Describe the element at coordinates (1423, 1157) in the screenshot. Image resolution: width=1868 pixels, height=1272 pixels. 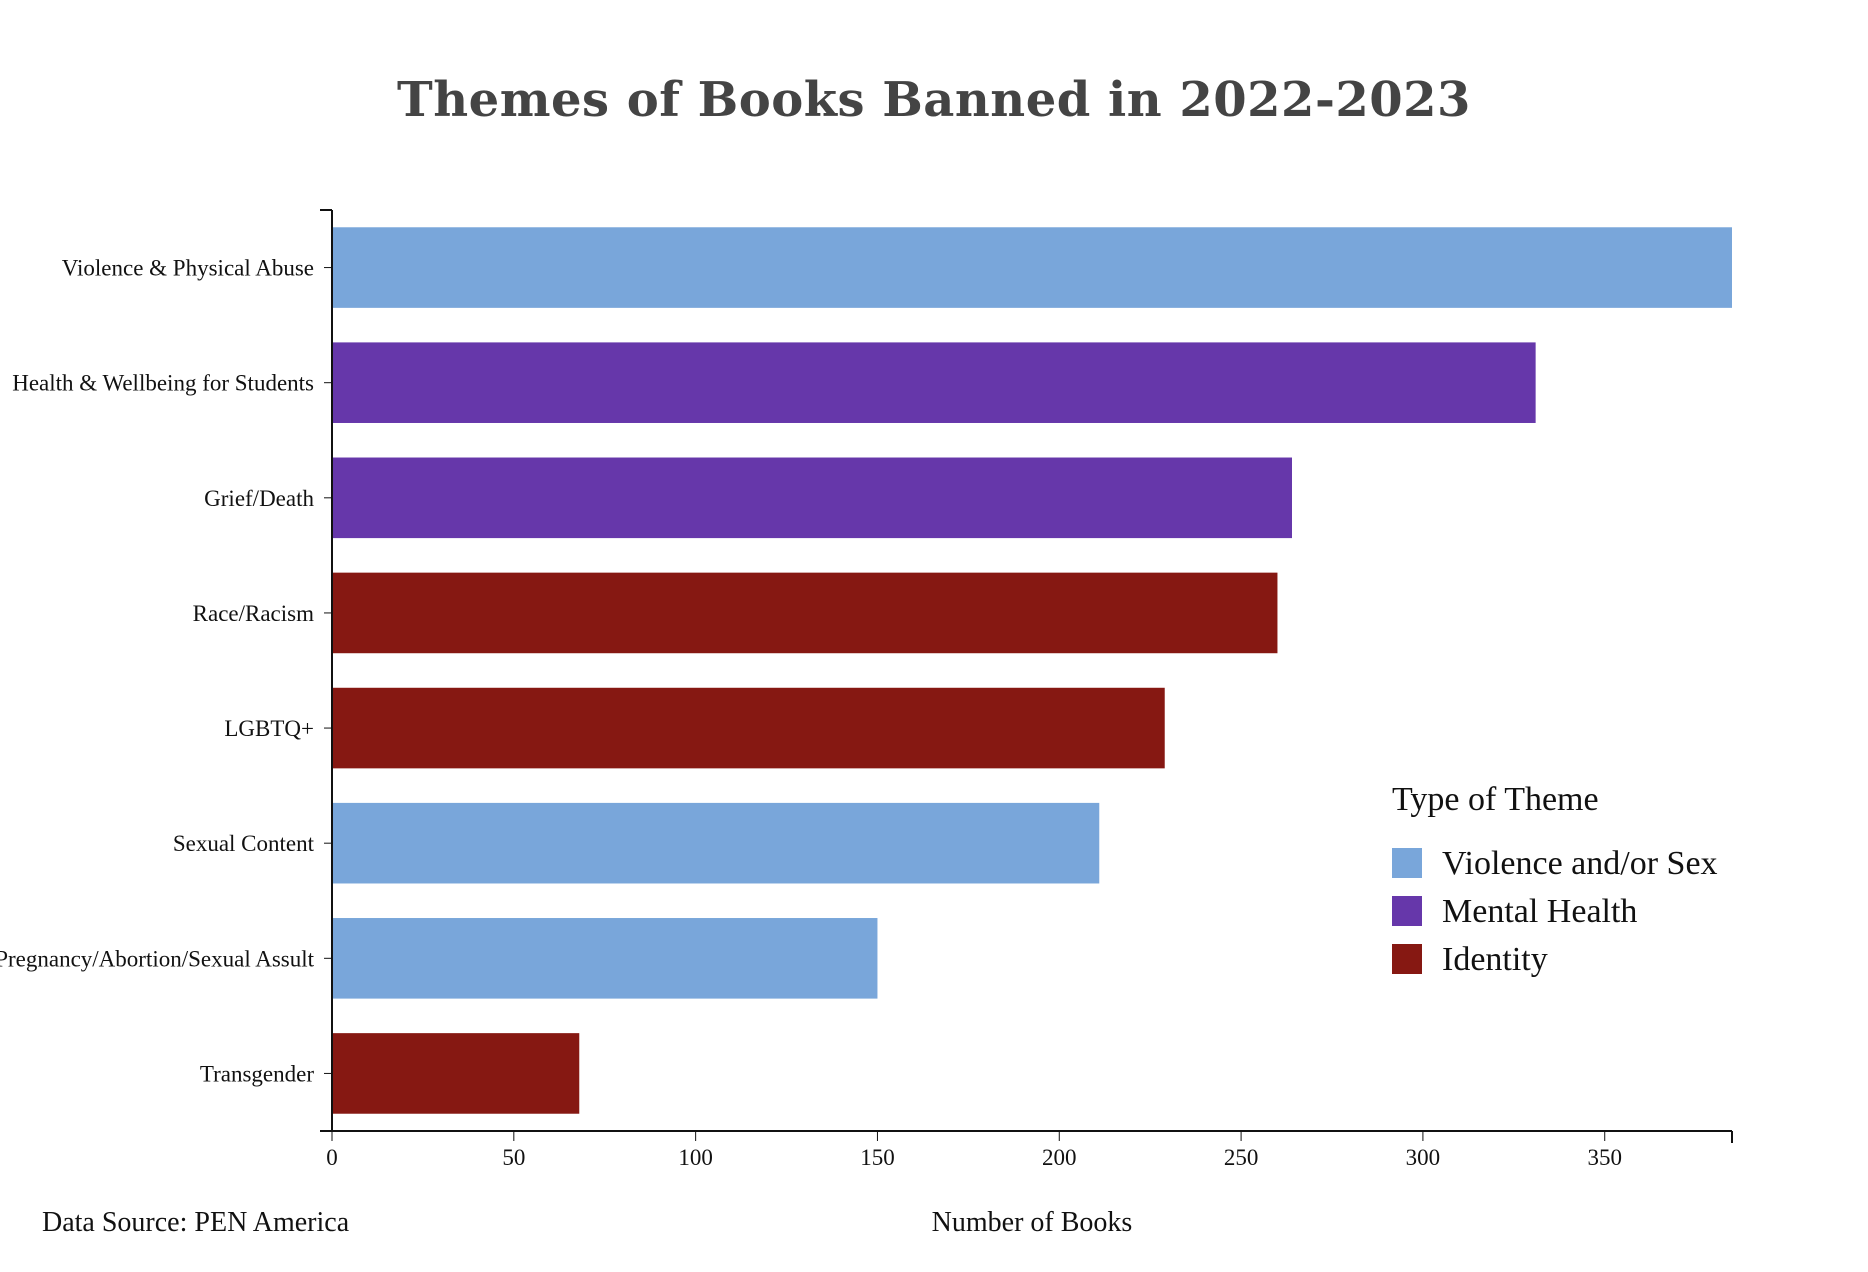
I see `x-tick-label: 300` at that location.